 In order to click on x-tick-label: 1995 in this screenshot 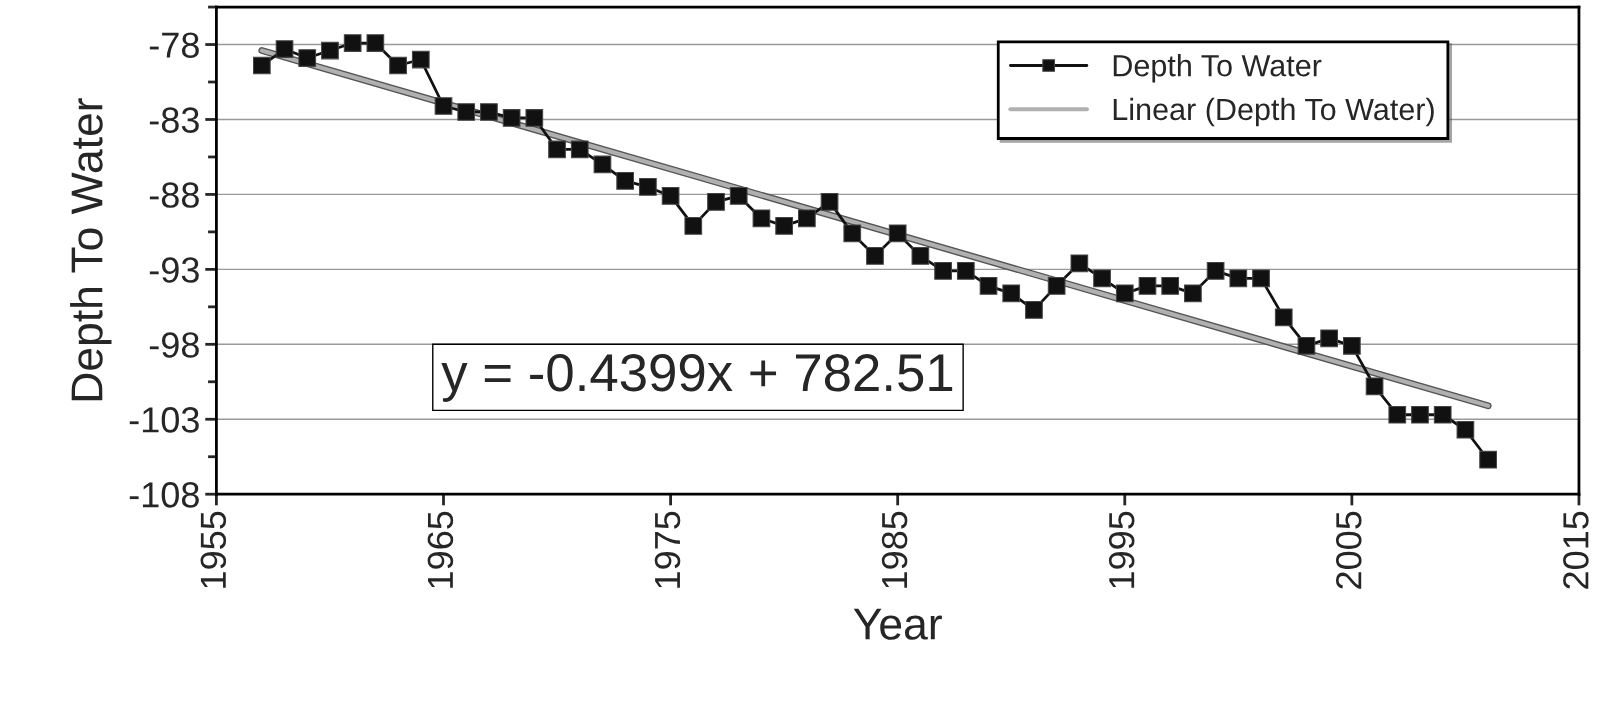, I will do `click(1121, 549)`.